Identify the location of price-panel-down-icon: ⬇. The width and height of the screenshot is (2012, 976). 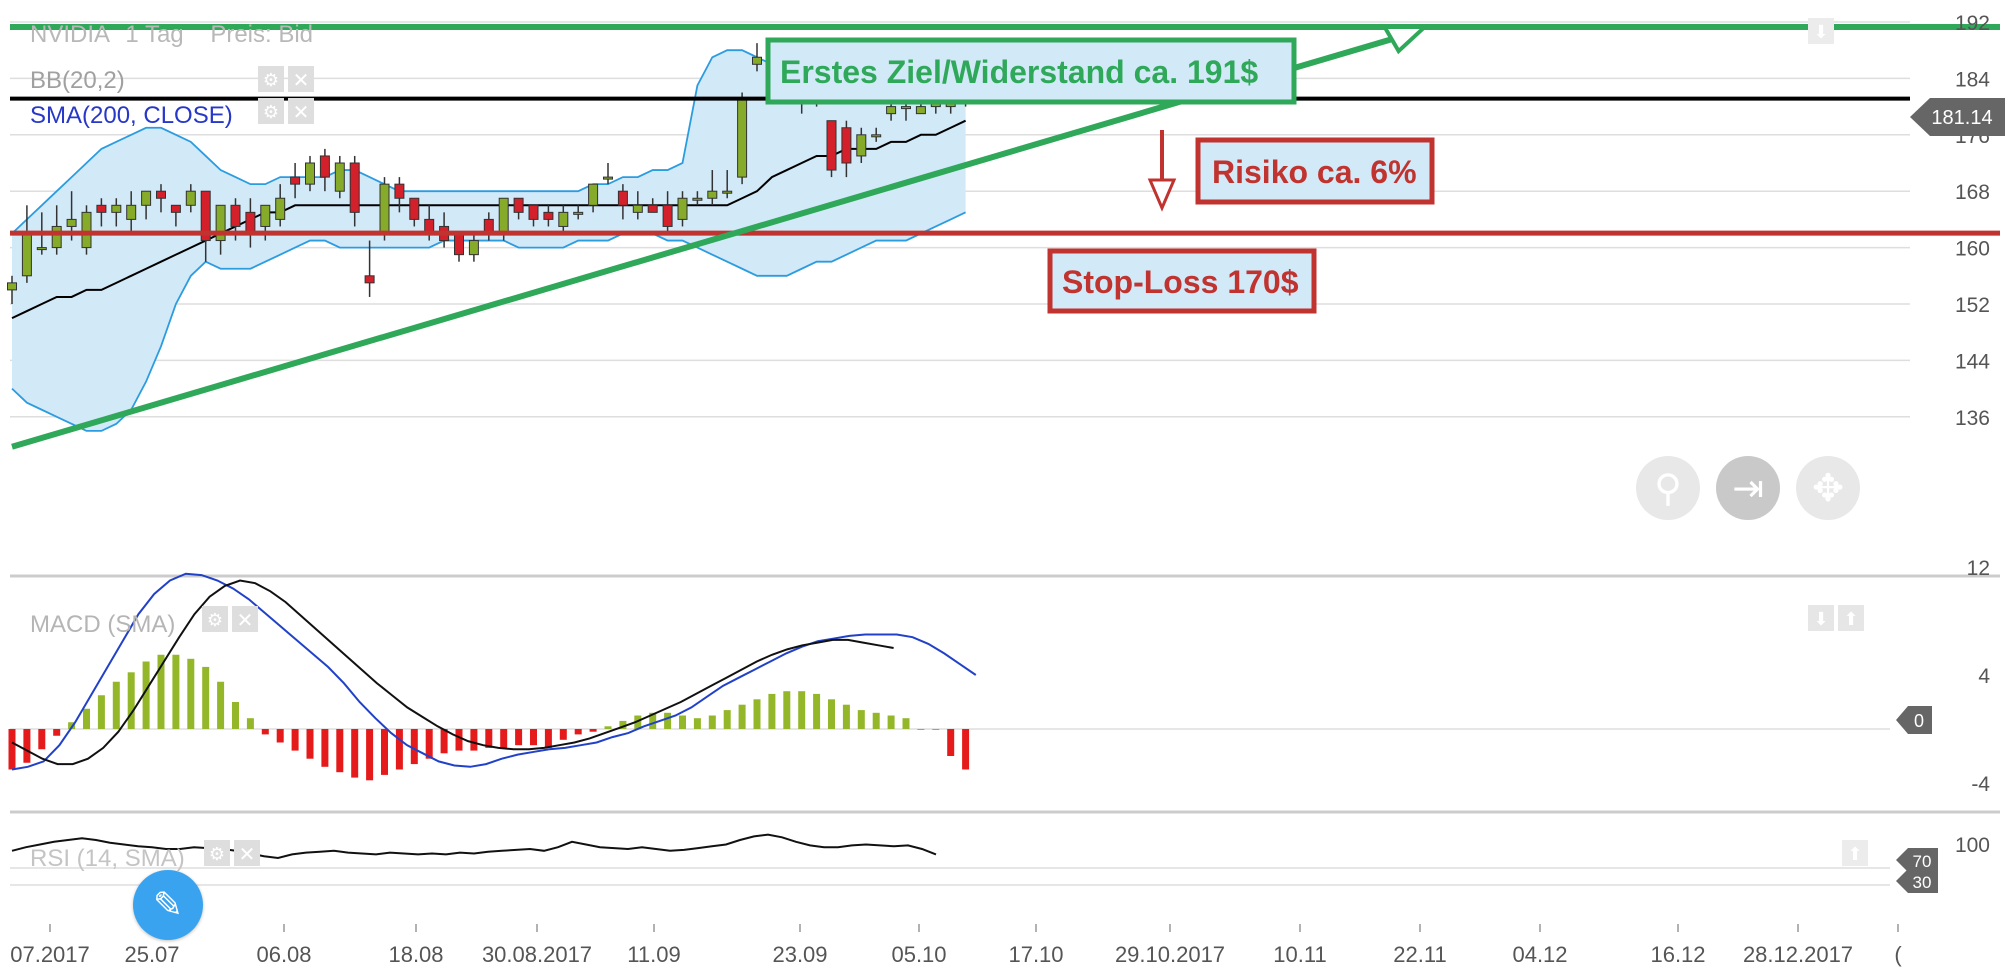
(1821, 31).